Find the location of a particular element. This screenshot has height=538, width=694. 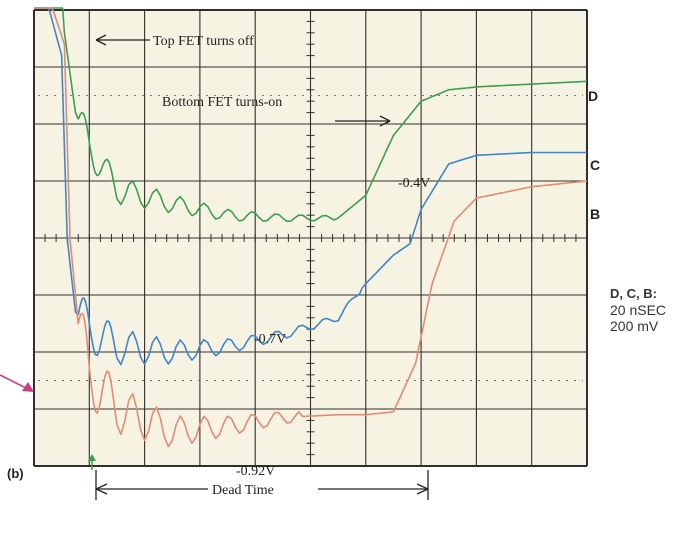

dead-time-arrow-right is located at coordinates (422, 489).